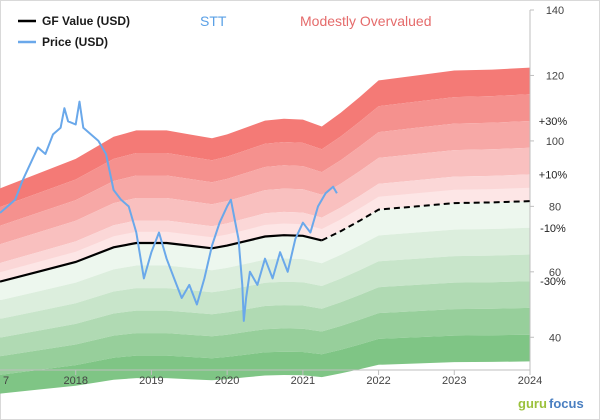 The image size is (600, 420). I want to click on watermark-part1: guru, so click(532, 403).